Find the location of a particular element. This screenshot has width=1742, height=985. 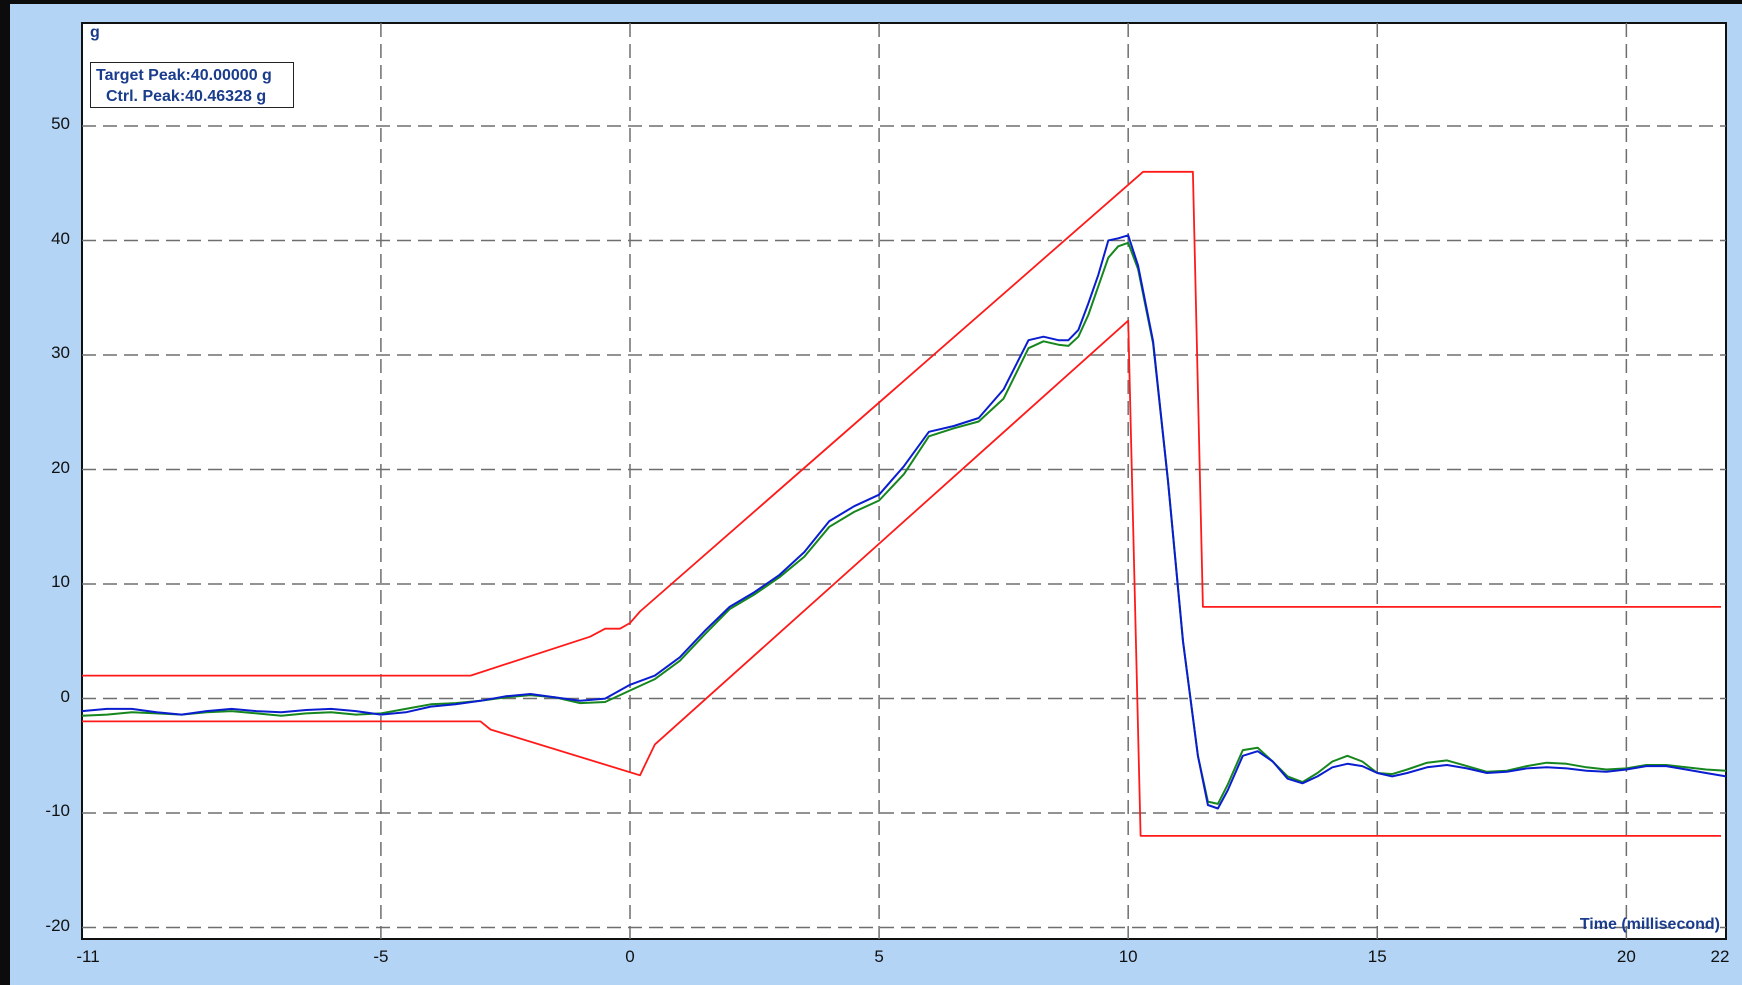

y-tick-label: -10 is located at coordinates (57, 811).